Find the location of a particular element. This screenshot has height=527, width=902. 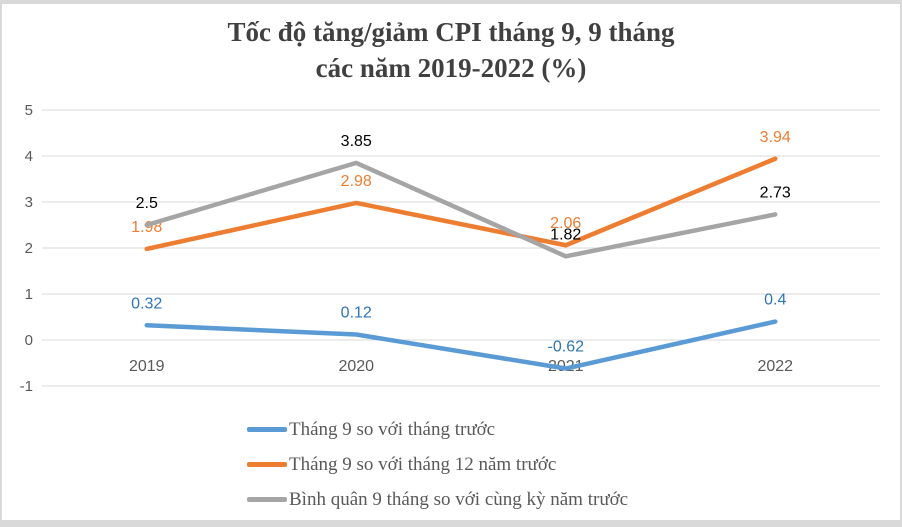

y-axis-tick-label: 3 is located at coordinates (29, 202).